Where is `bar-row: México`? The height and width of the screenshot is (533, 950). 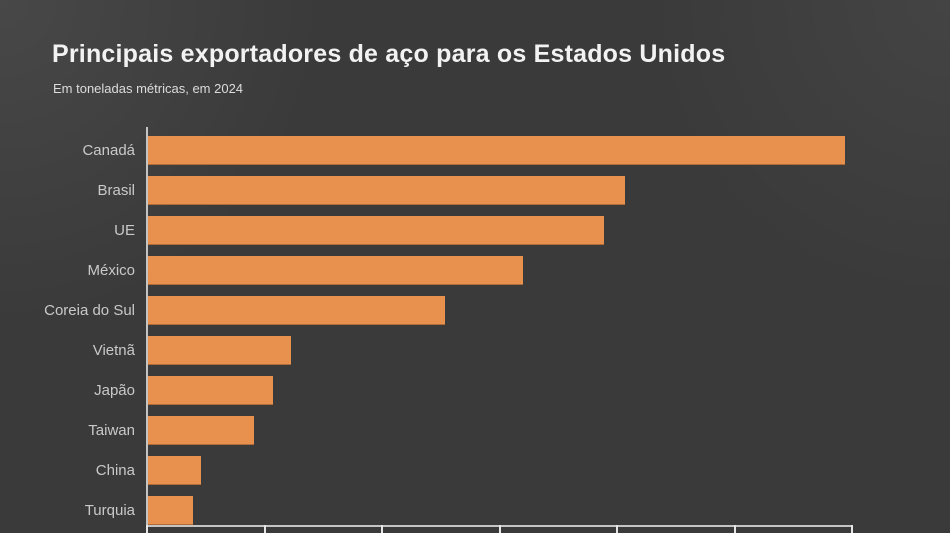
bar-row: México is located at coordinates (475, 270).